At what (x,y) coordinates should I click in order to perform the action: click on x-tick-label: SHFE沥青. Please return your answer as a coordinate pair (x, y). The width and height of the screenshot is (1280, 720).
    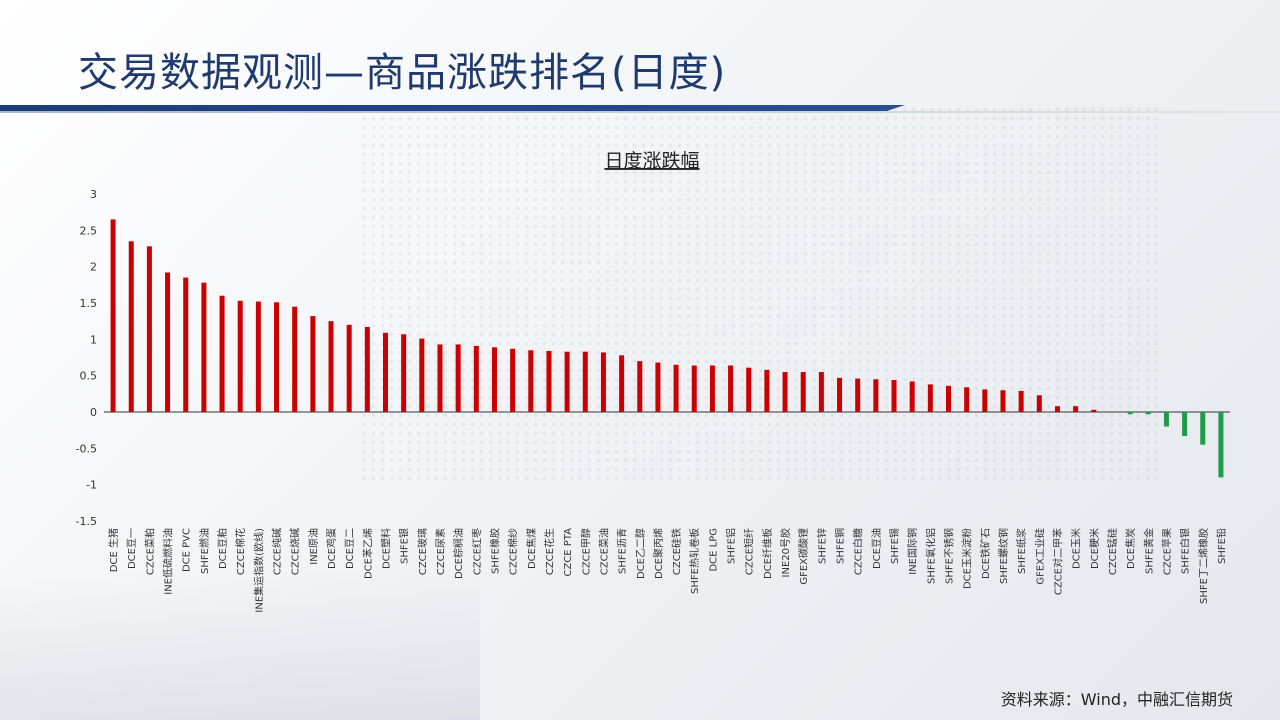
    Looking at the image, I should click on (622, 551).